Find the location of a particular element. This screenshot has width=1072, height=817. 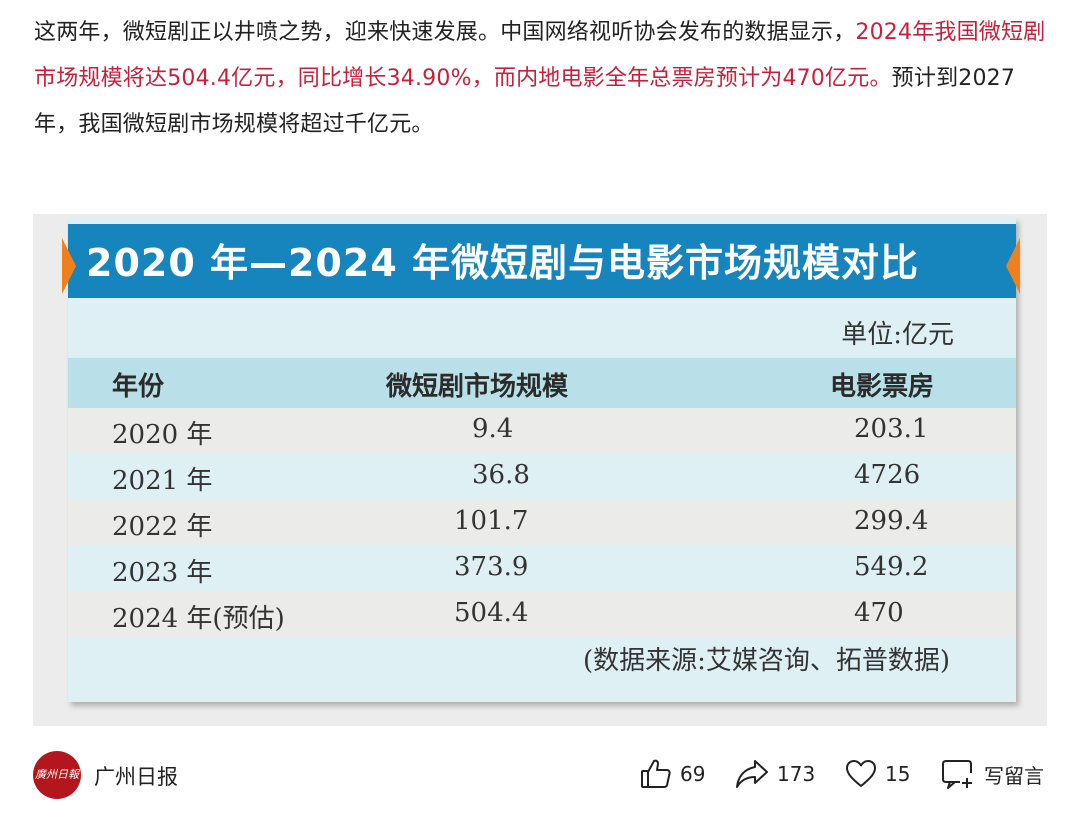

cell-box-office: 549.2 is located at coordinates (891, 567).